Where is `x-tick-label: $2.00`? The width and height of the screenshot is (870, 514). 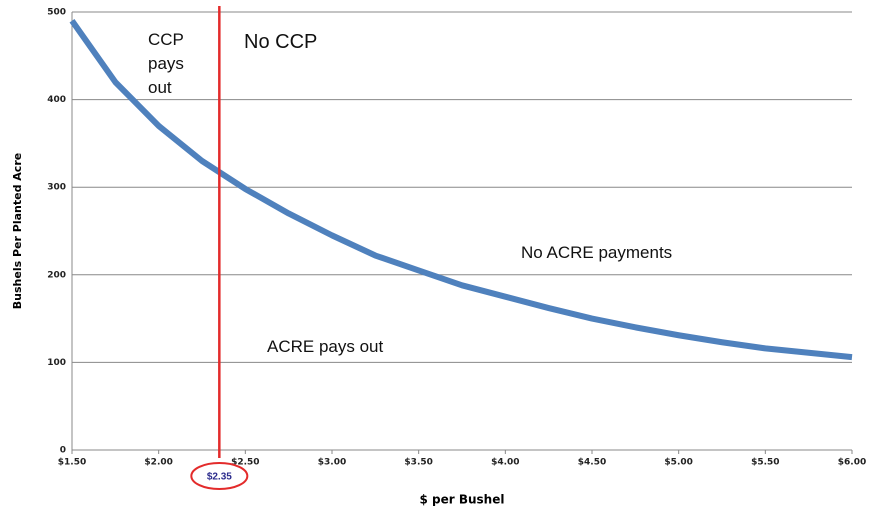 x-tick-label: $2.00 is located at coordinates (158, 463).